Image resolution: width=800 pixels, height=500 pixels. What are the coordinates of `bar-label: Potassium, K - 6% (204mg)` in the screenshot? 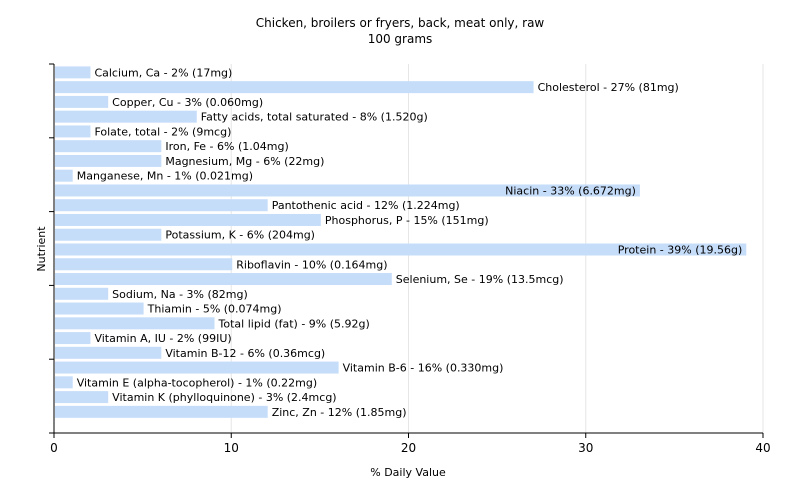 It's located at (240, 235).